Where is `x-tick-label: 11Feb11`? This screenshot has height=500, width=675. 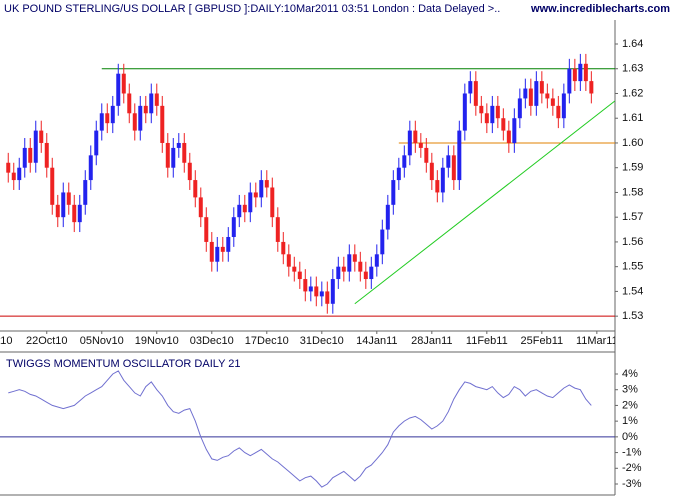
x-tick-label: 11Feb11 is located at coordinates (487, 341).